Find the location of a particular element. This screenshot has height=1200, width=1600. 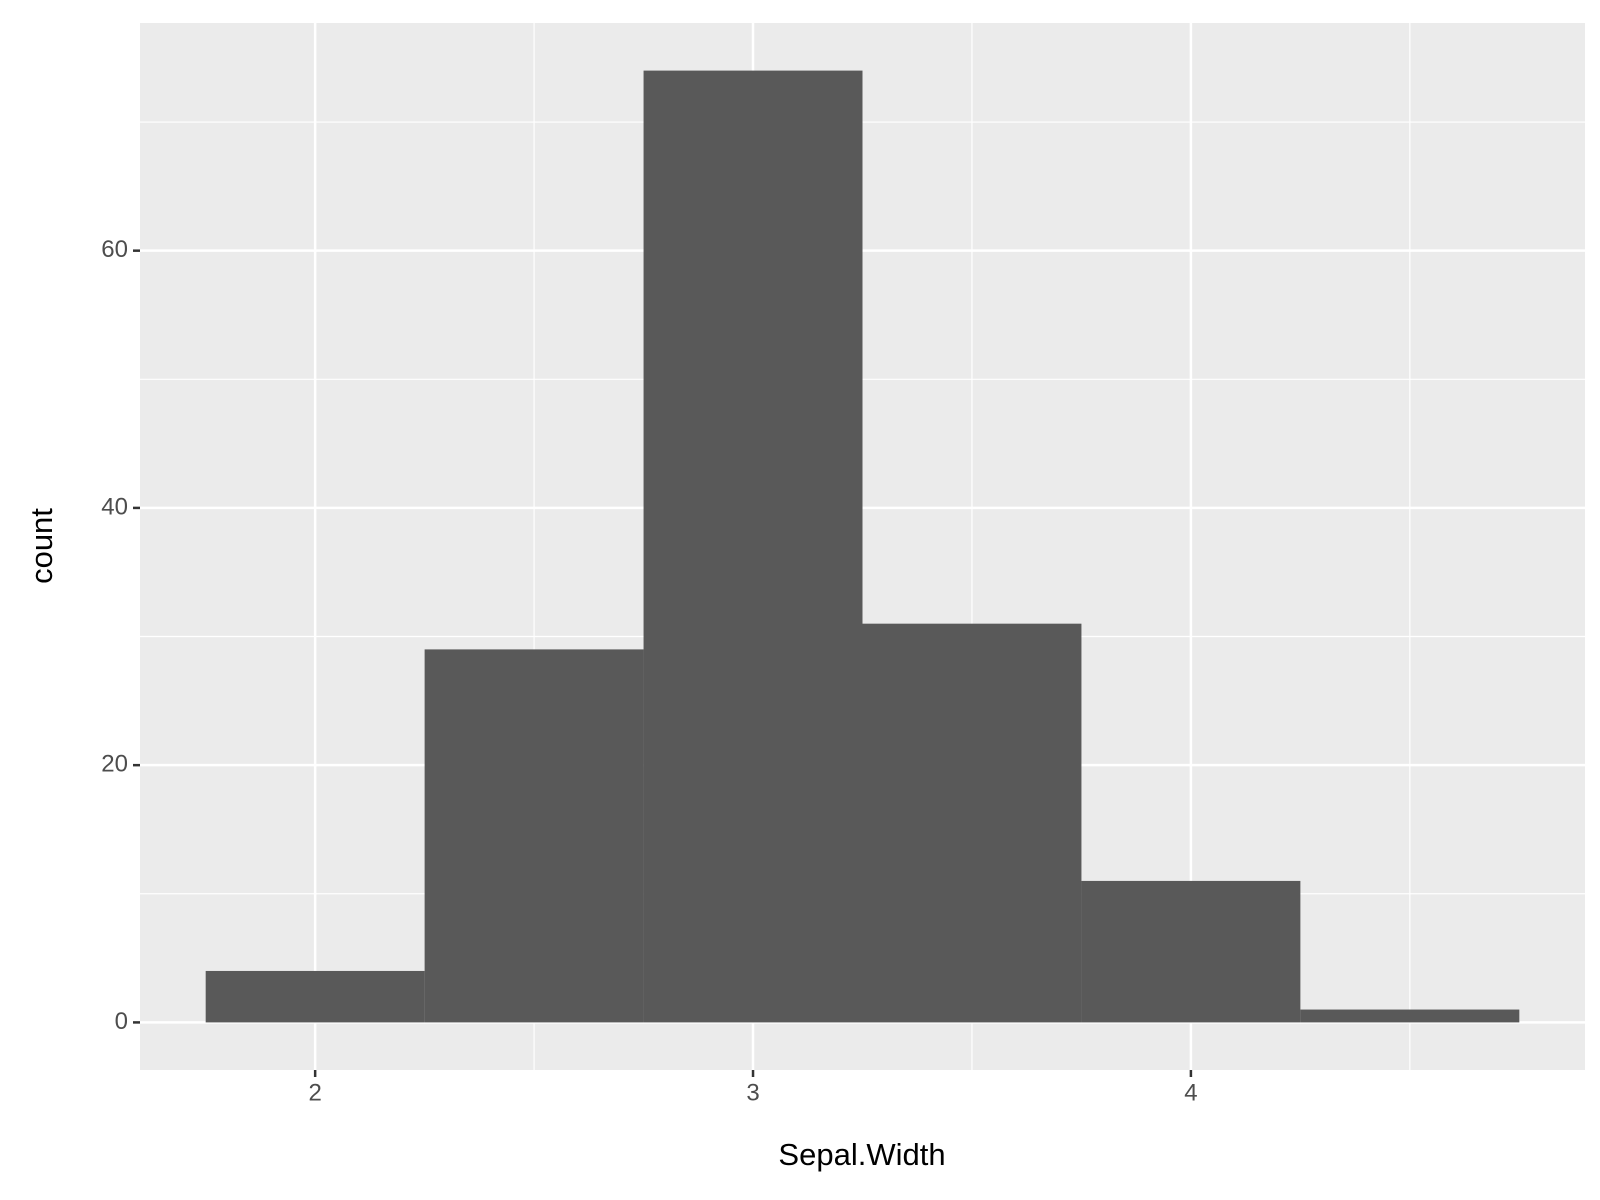

y-tick-label: 20 is located at coordinates (114, 764).